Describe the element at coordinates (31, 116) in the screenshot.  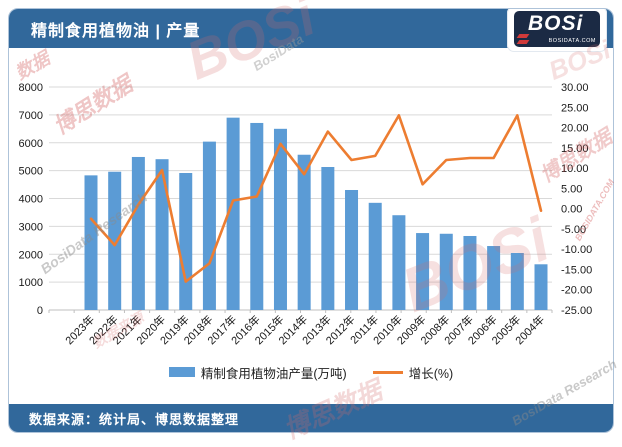
I see `y-axis-label-left: 7000` at that location.